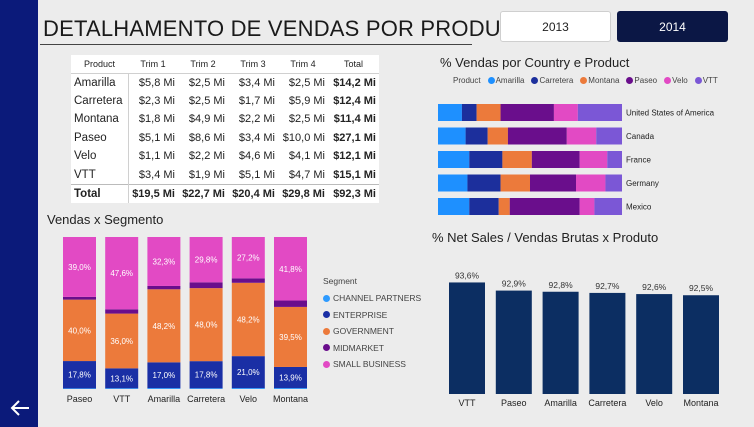 The height and width of the screenshot is (427, 754). I want to click on legend-dot, so click(491, 80).